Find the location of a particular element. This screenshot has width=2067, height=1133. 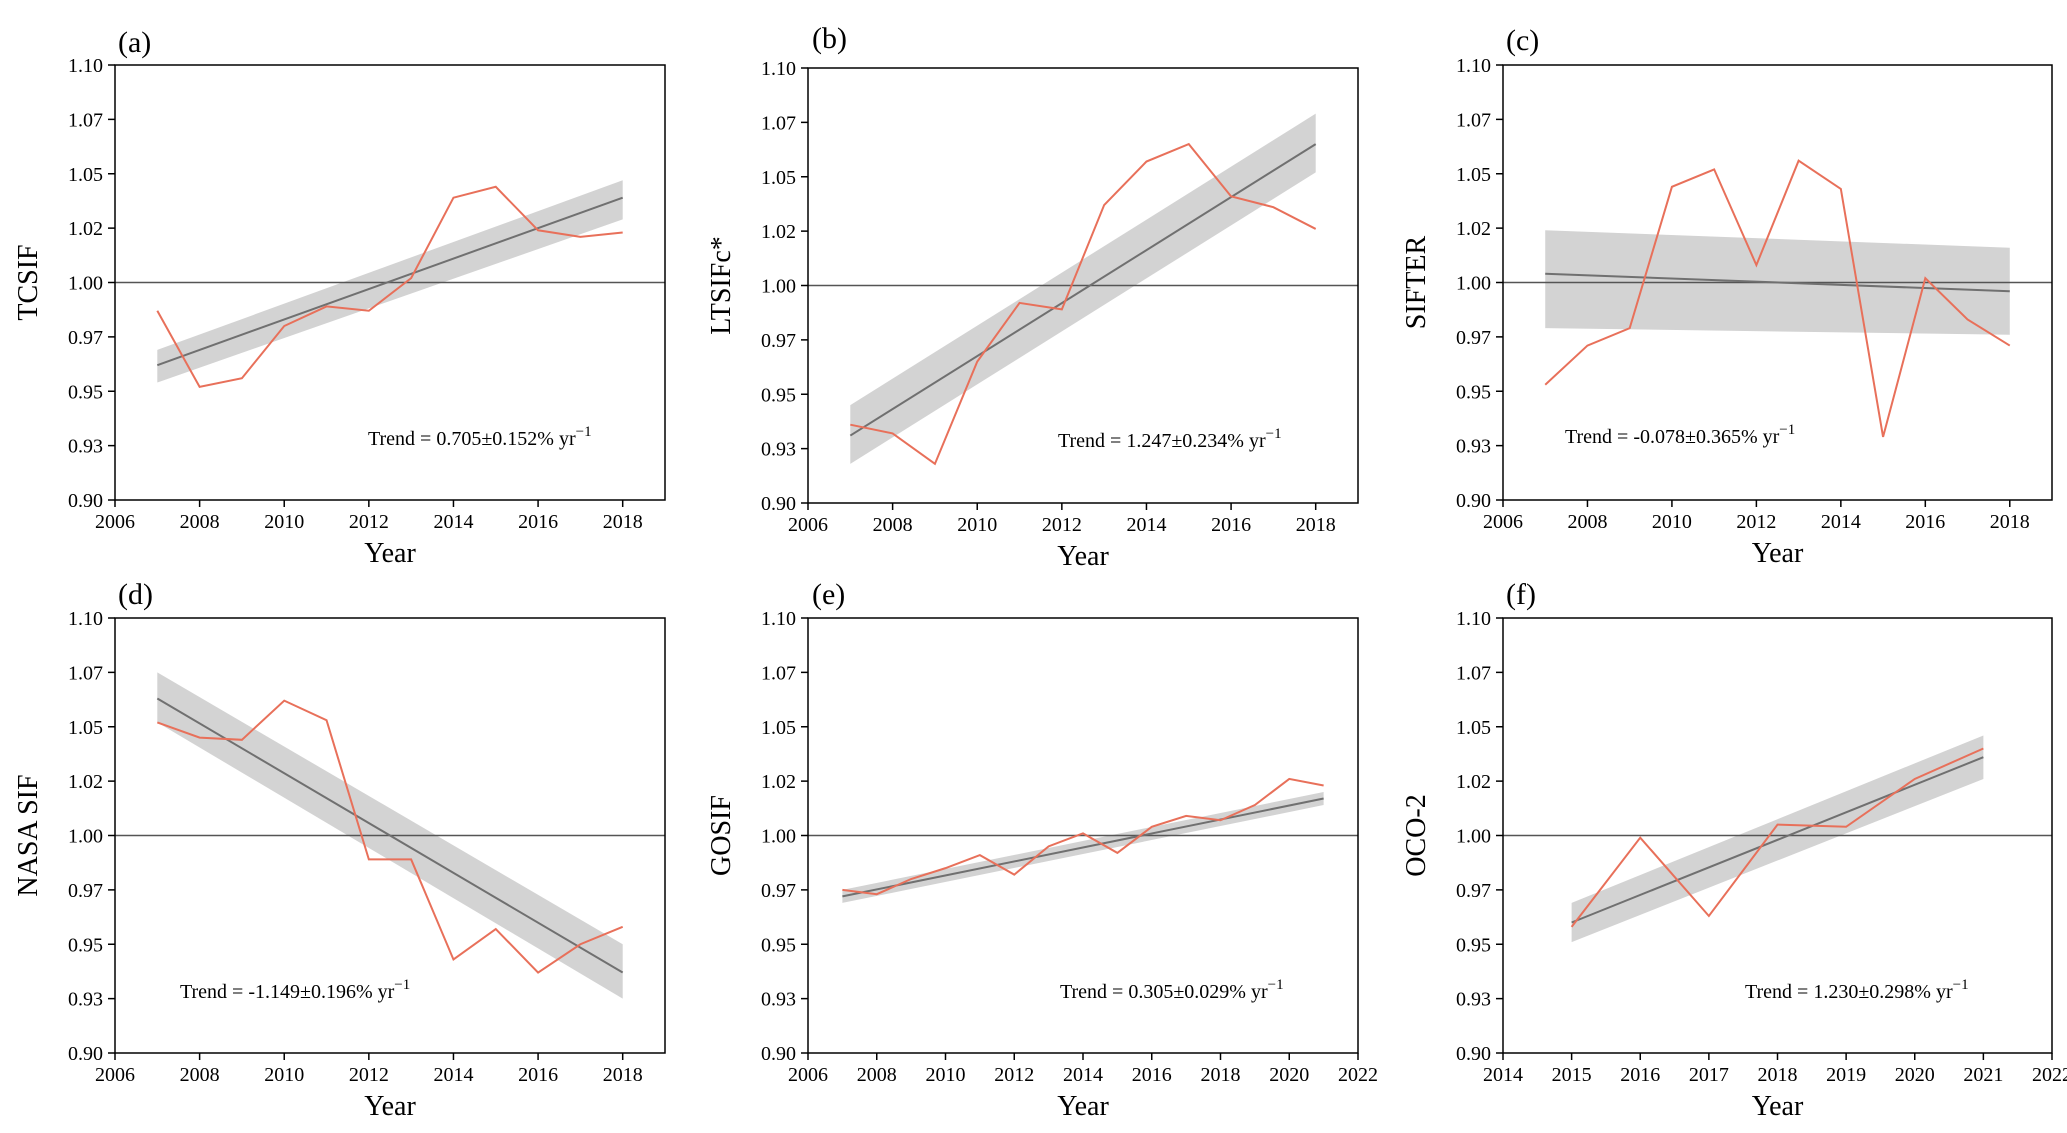

x-tick-label: 2019 is located at coordinates (1846, 1075).